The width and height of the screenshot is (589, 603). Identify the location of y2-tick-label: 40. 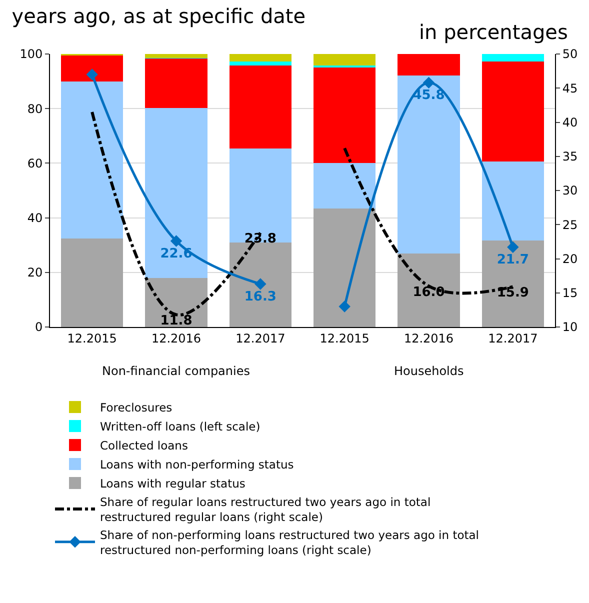
(570, 122).